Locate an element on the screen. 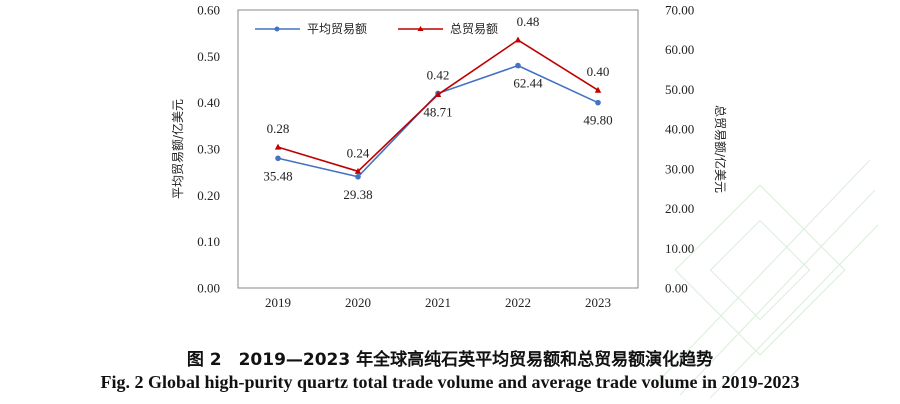 The width and height of the screenshot is (900, 404). y-tick-label: 0.30 is located at coordinates (208, 149).